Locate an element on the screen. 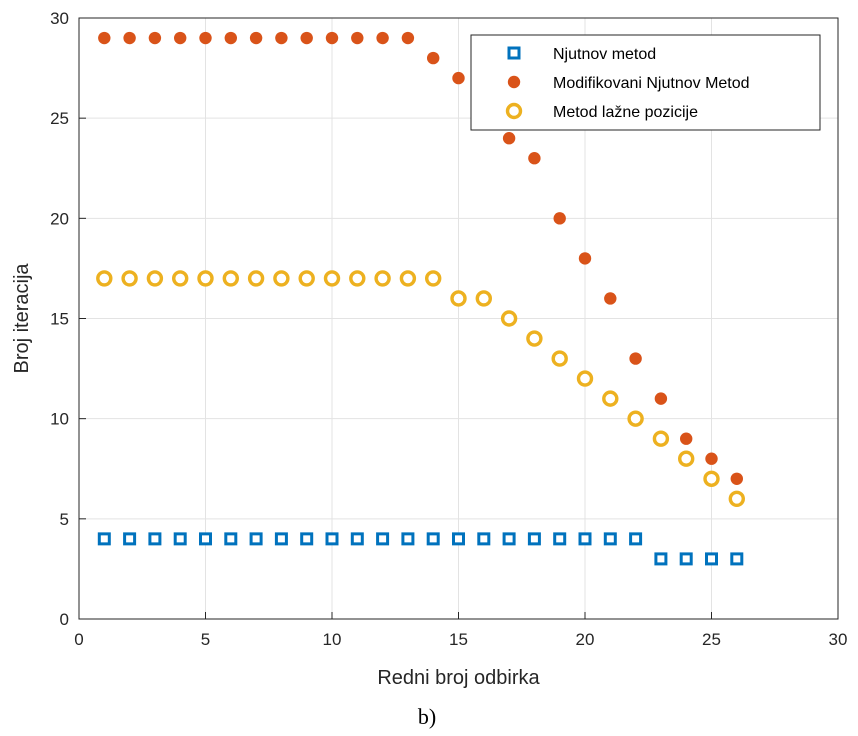 This screenshot has height=736, width=858. legend-label: Modifikovani Njutnov Metod is located at coordinates (651, 83).